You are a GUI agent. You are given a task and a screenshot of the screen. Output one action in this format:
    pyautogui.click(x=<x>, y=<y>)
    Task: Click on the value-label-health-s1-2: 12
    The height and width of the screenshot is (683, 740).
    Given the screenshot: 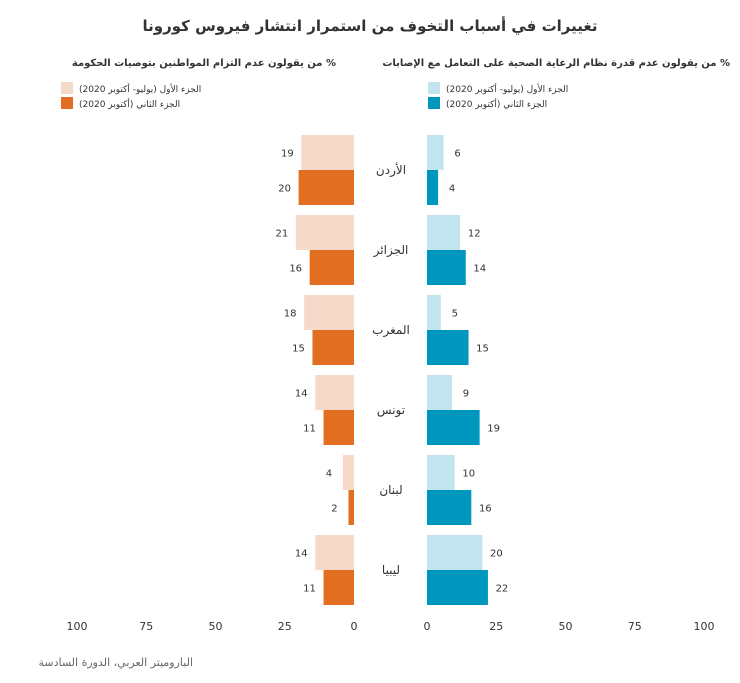 What is the action you would take?
    pyautogui.click(x=474, y=234)
    